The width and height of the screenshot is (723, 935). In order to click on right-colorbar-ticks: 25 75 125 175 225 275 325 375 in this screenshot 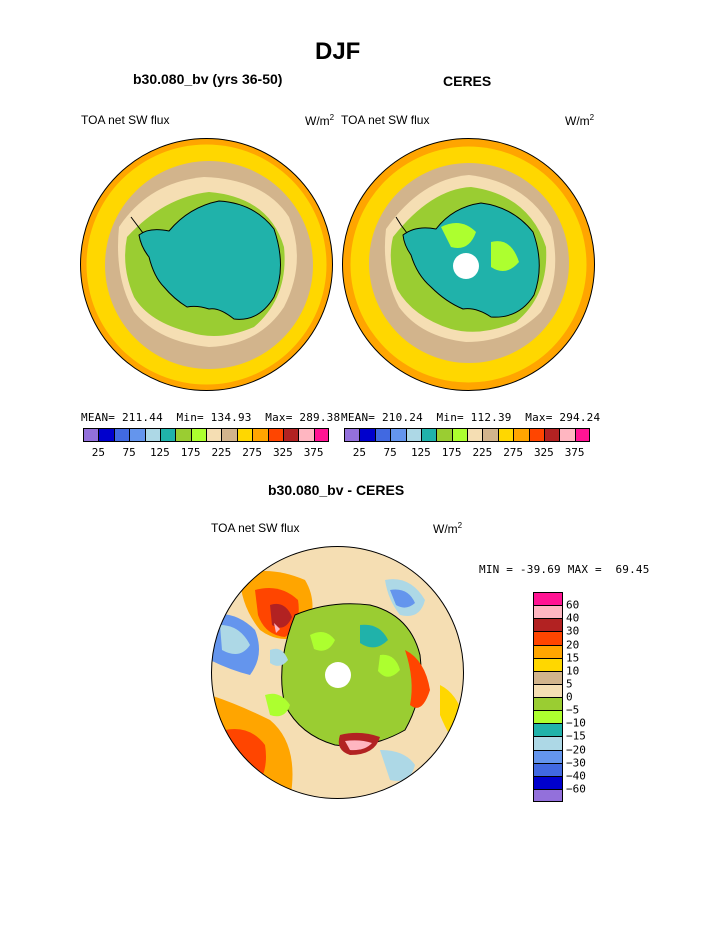, I will do `click(467, 453)`.